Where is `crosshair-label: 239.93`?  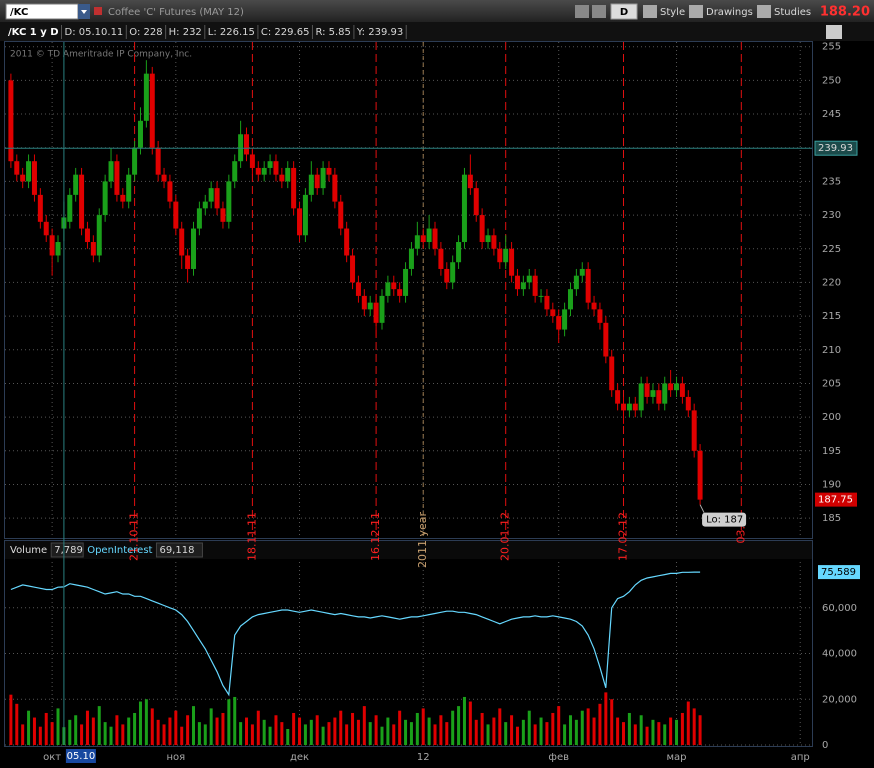 crosshair-label: 239.93 is located at coordinates (835, 148).